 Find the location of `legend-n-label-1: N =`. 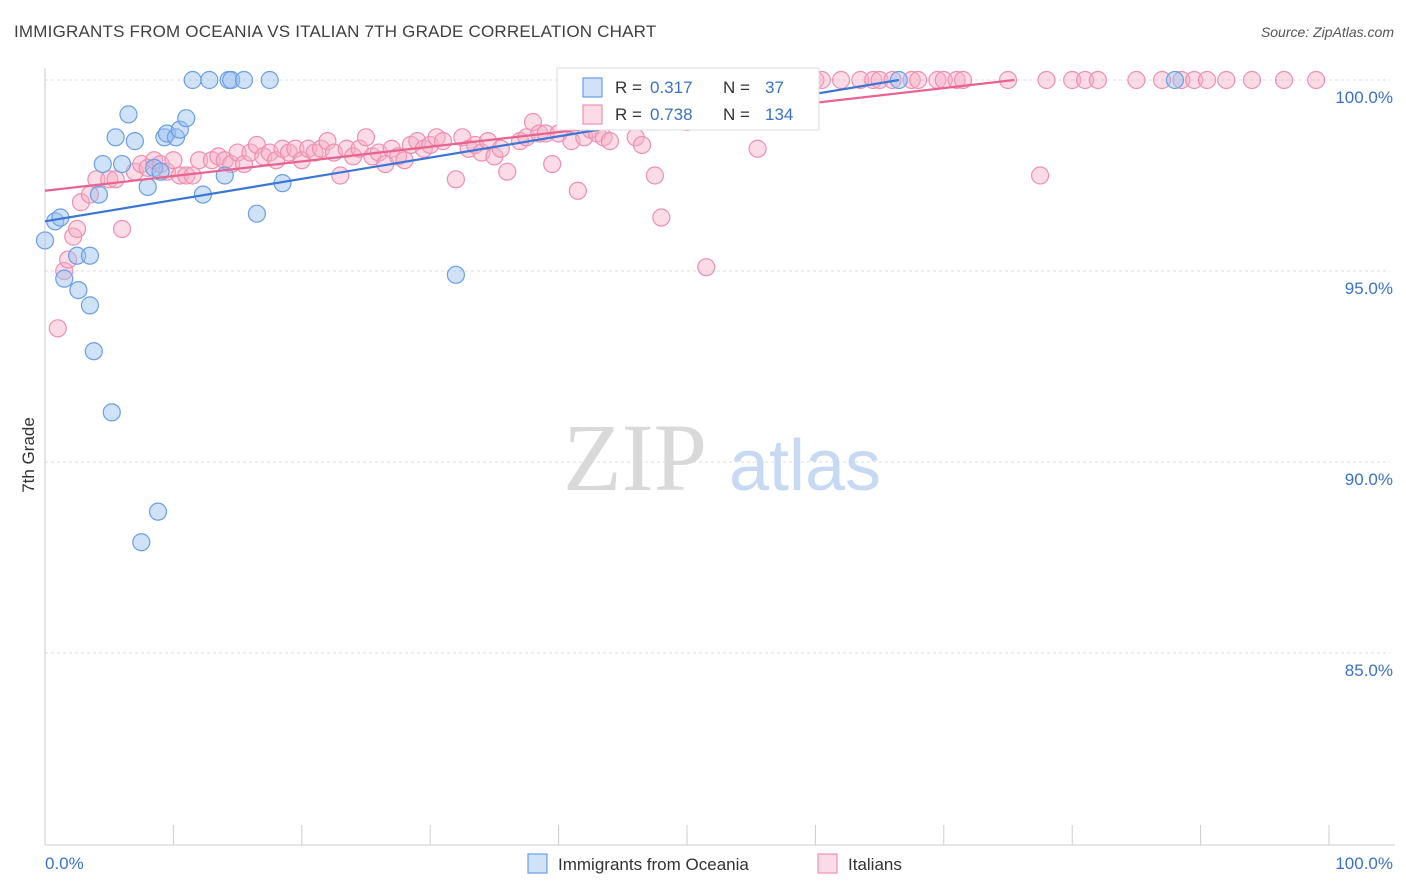

legend-n-label-1: N = is located at coordinates (736, 114).